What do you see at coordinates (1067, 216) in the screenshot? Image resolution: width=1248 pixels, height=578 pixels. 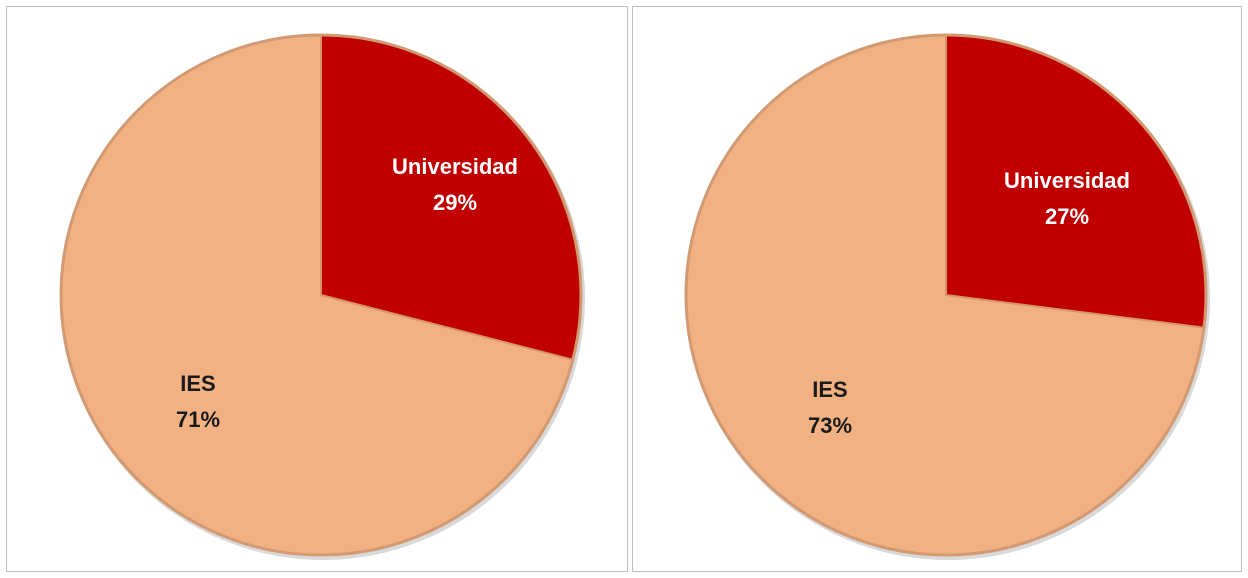 I see `slice-value-universidad: 27%` at bounding box center [1067, 216].